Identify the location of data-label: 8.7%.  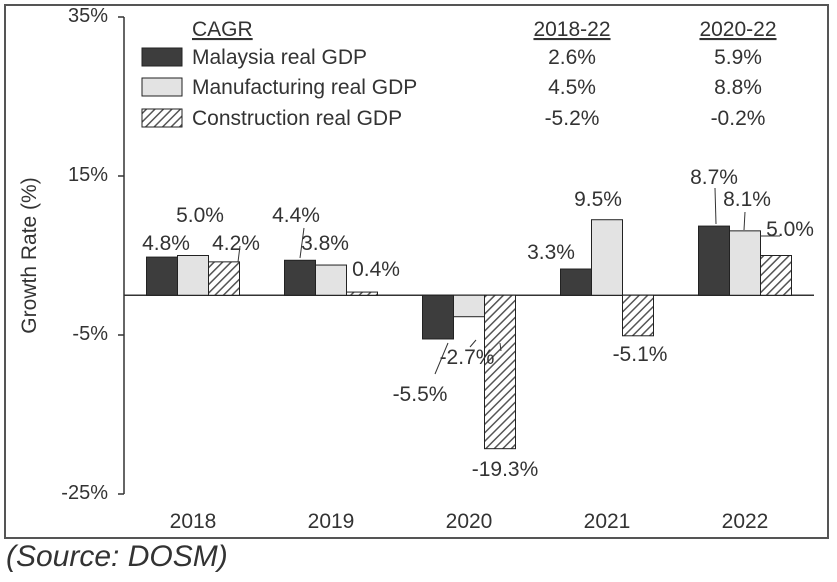
(714, 177).